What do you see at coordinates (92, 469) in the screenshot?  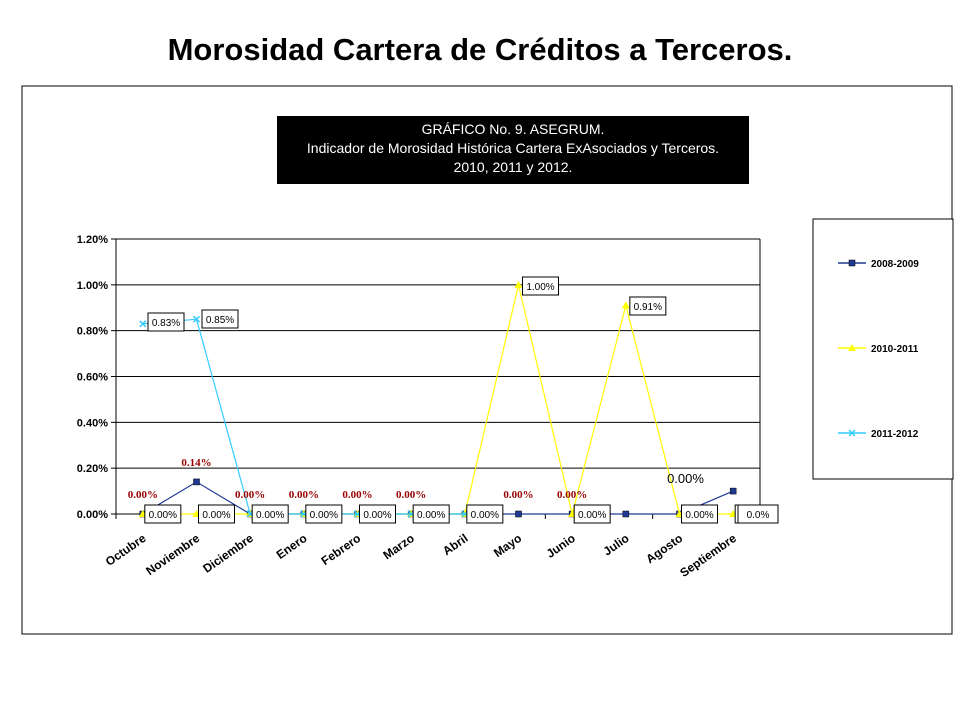 I see `y-tick-label: 0.20%` at bounding box center [92, 469].